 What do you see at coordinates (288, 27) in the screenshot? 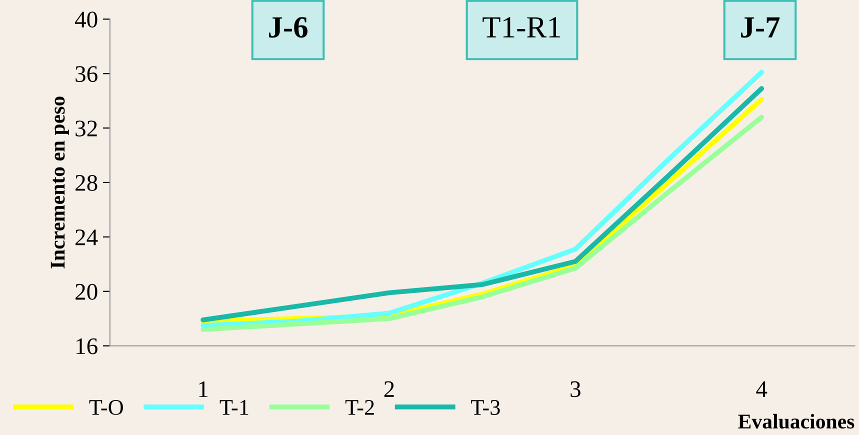
I see `annotation: J-6` at bounding box center [288, 27].